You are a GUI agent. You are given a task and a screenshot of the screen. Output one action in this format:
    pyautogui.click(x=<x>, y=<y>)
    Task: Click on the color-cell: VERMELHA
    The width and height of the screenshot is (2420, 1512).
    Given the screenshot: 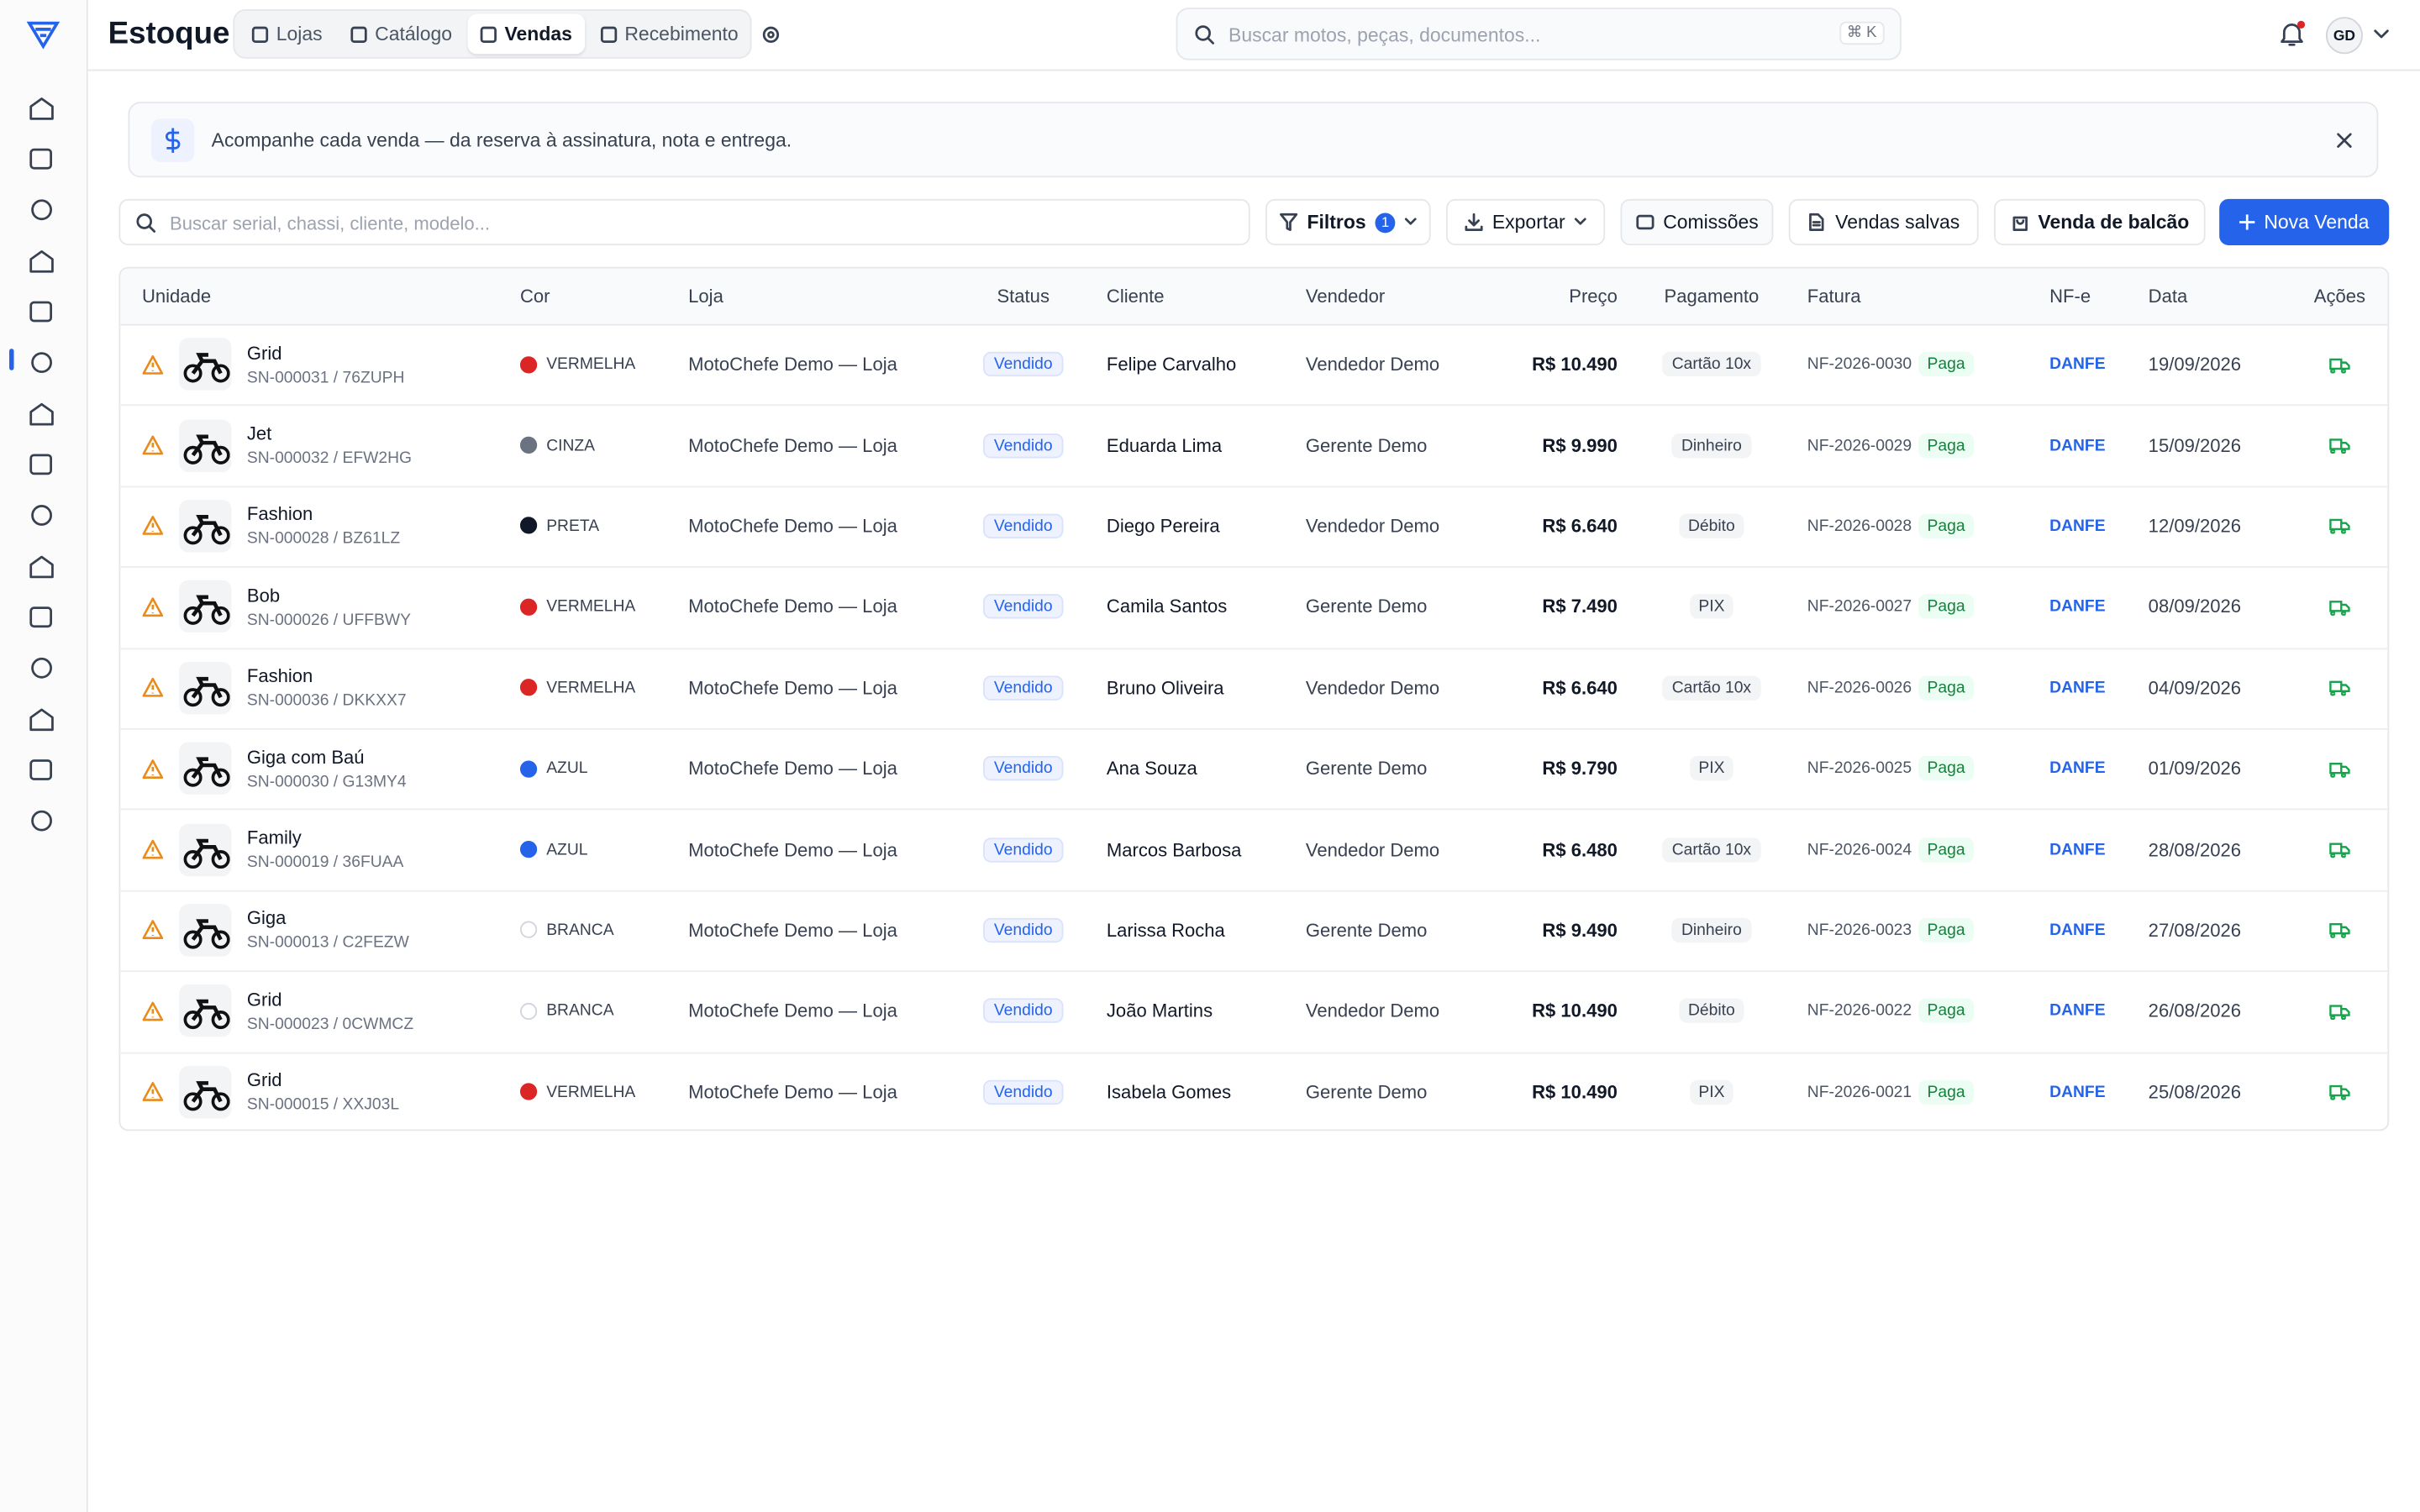 What is the action you would take?
    pyautogui.click(x=600, y=606)
    